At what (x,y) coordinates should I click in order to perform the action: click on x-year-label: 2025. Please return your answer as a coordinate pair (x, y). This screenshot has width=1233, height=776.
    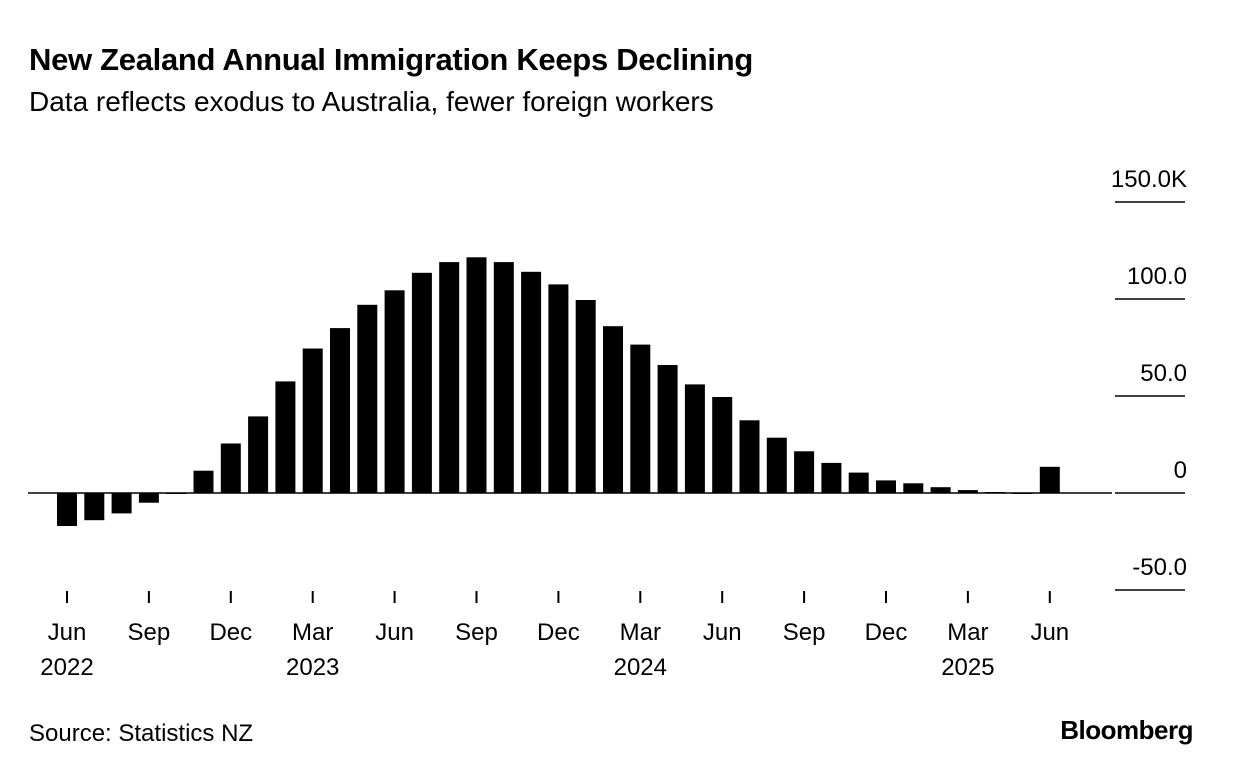
    Looking at the image, I should click on (967, 667).